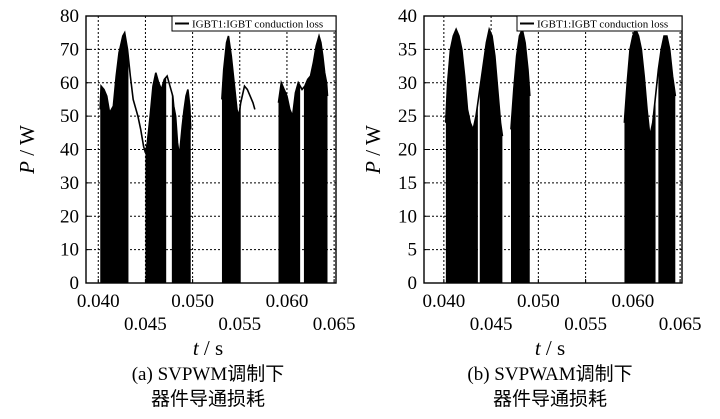 The height and width of the screenshot is (419, 720). What do you see at coordinates (69, 83) in the screenshot?
I see `y-tick-label: 60` at bounding box center [69, 83].